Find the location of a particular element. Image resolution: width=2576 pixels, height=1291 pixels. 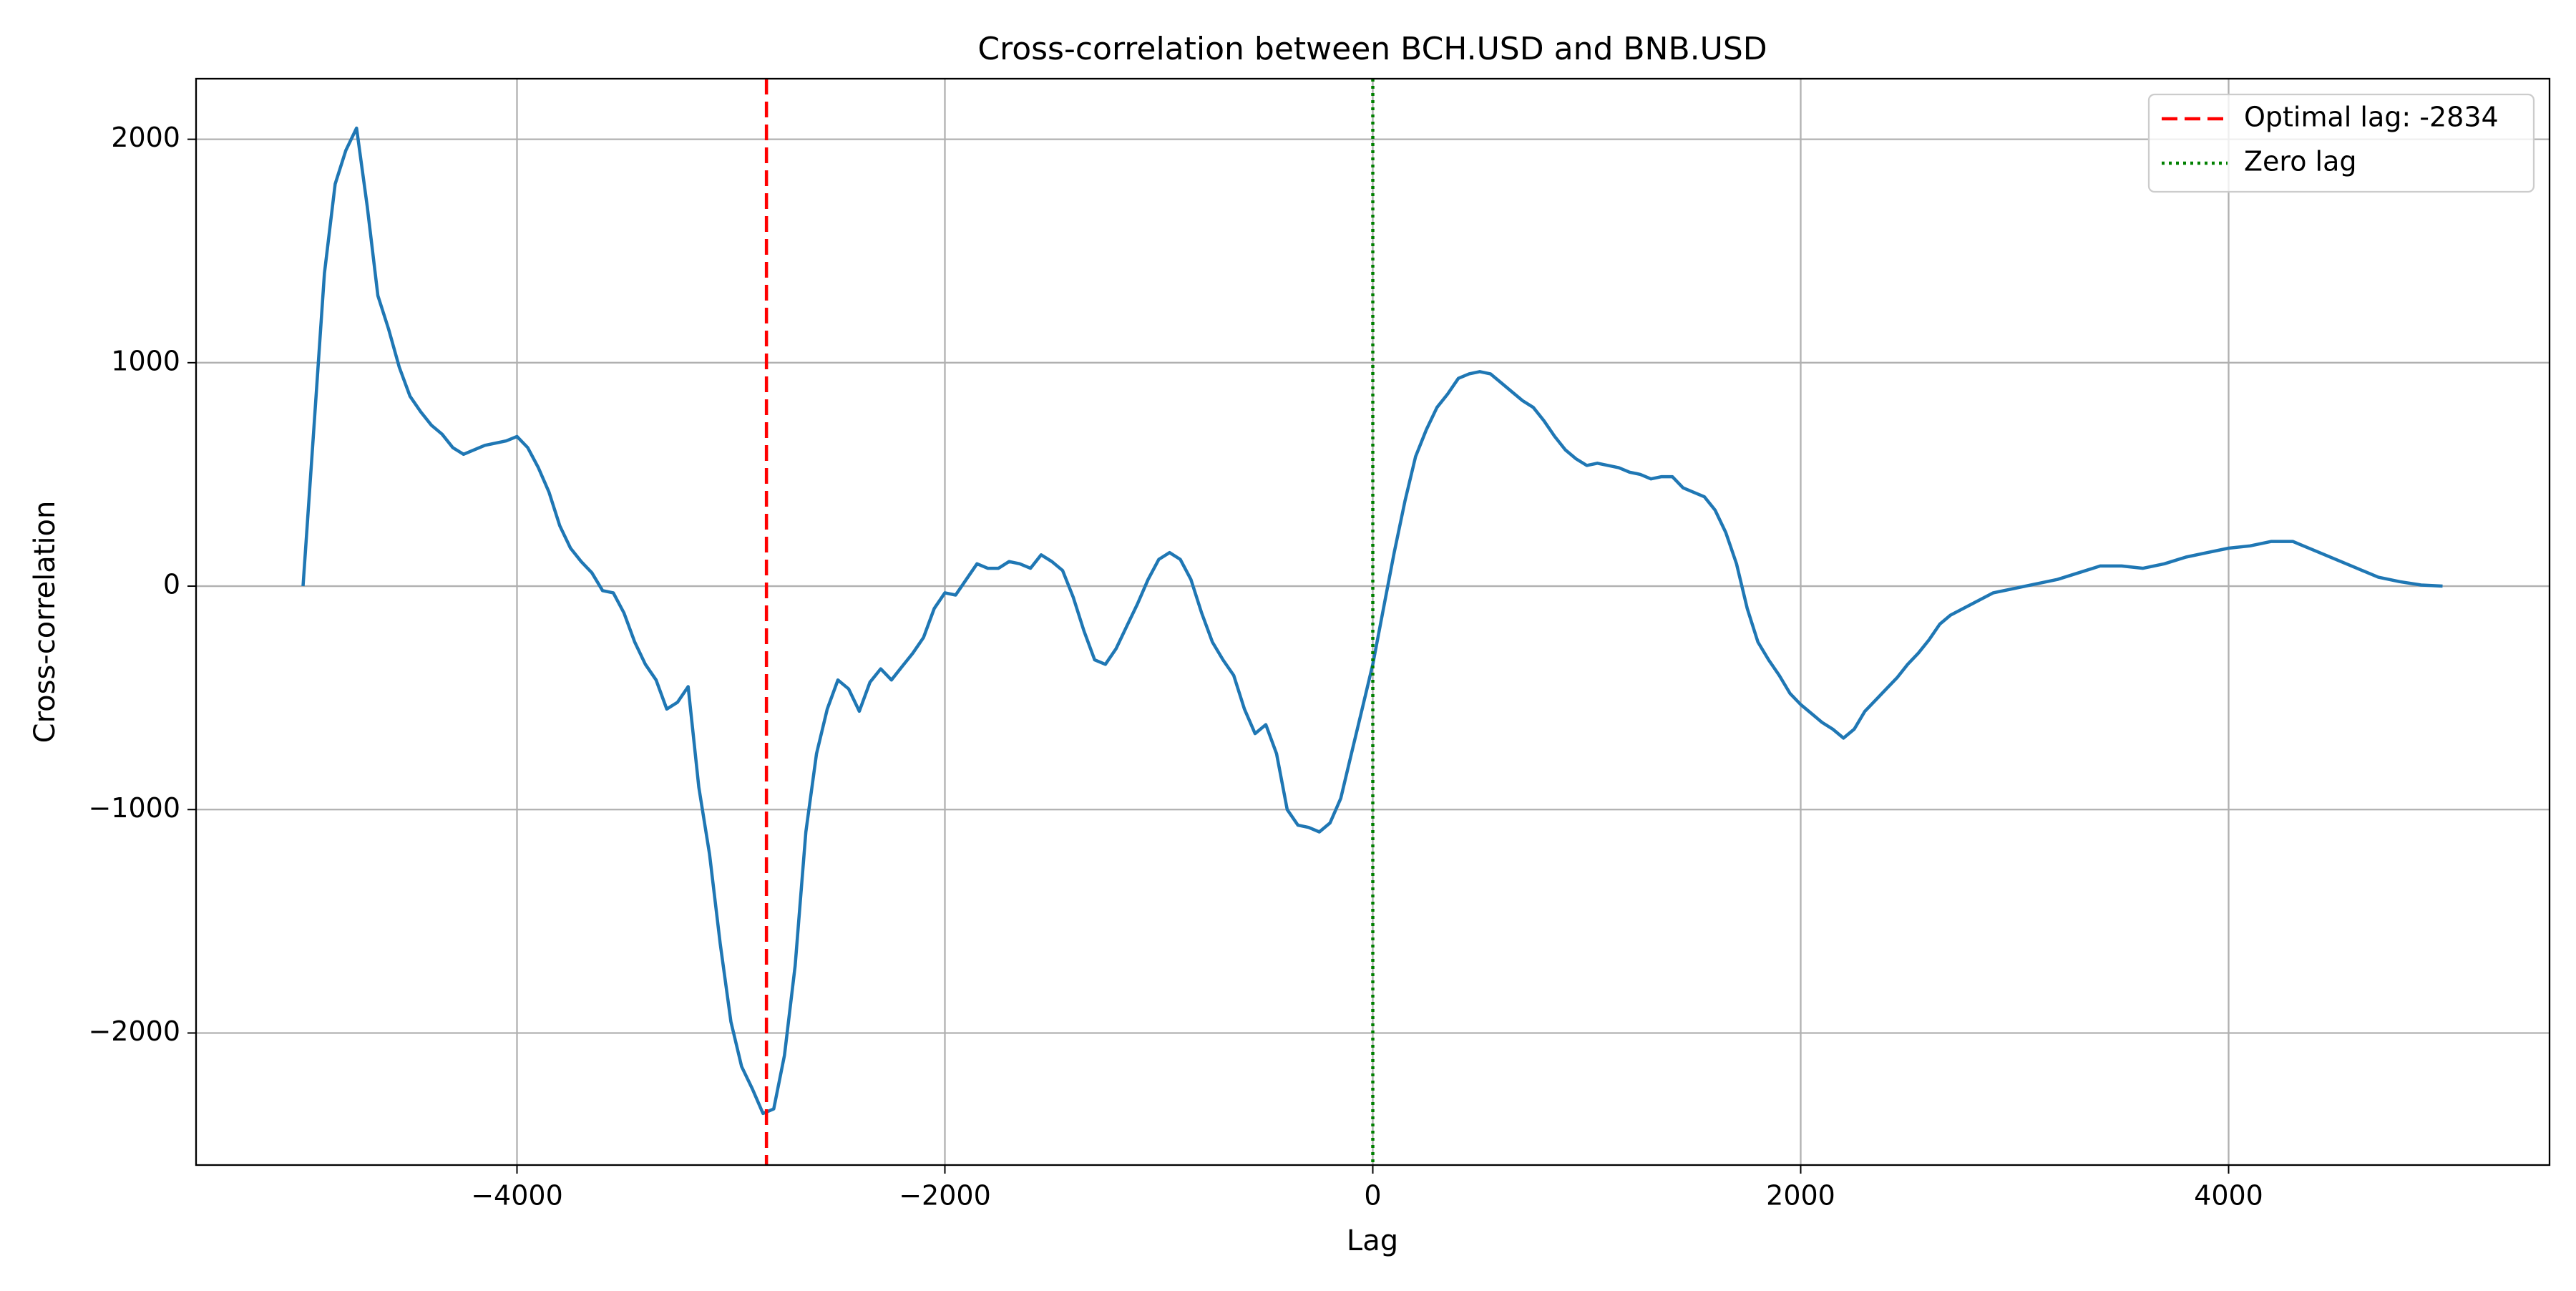

legend: Optimal lag: -2834 Zero lag is located at coordinates (2341, 143).